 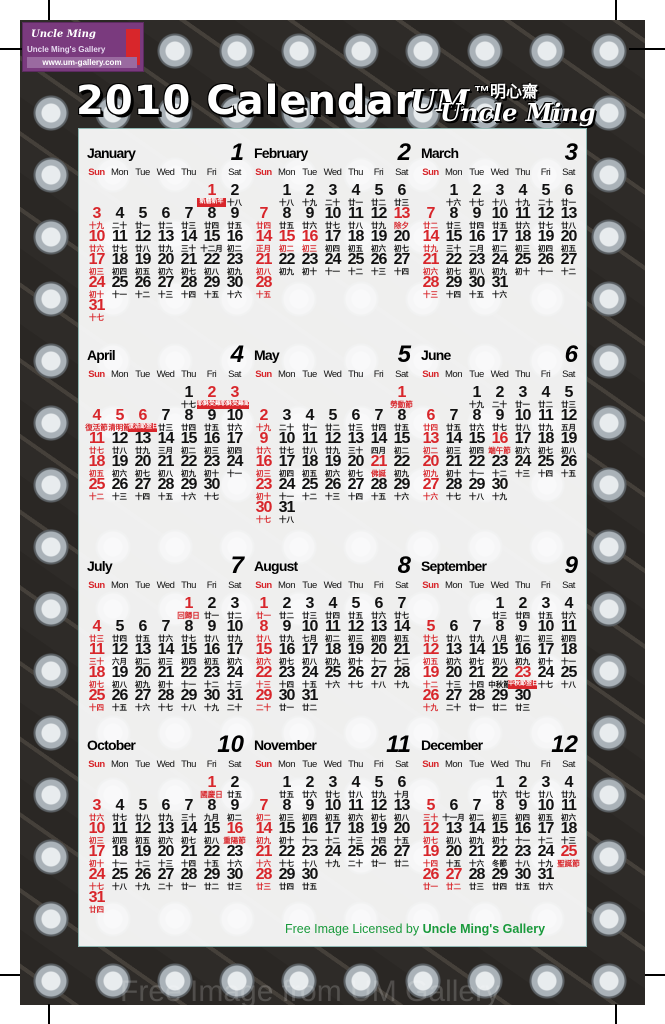 What do you see at coordinates (188, 489) in the screenshot?
I see `day-cell: 29 十六` at bounding box center [188, 489].